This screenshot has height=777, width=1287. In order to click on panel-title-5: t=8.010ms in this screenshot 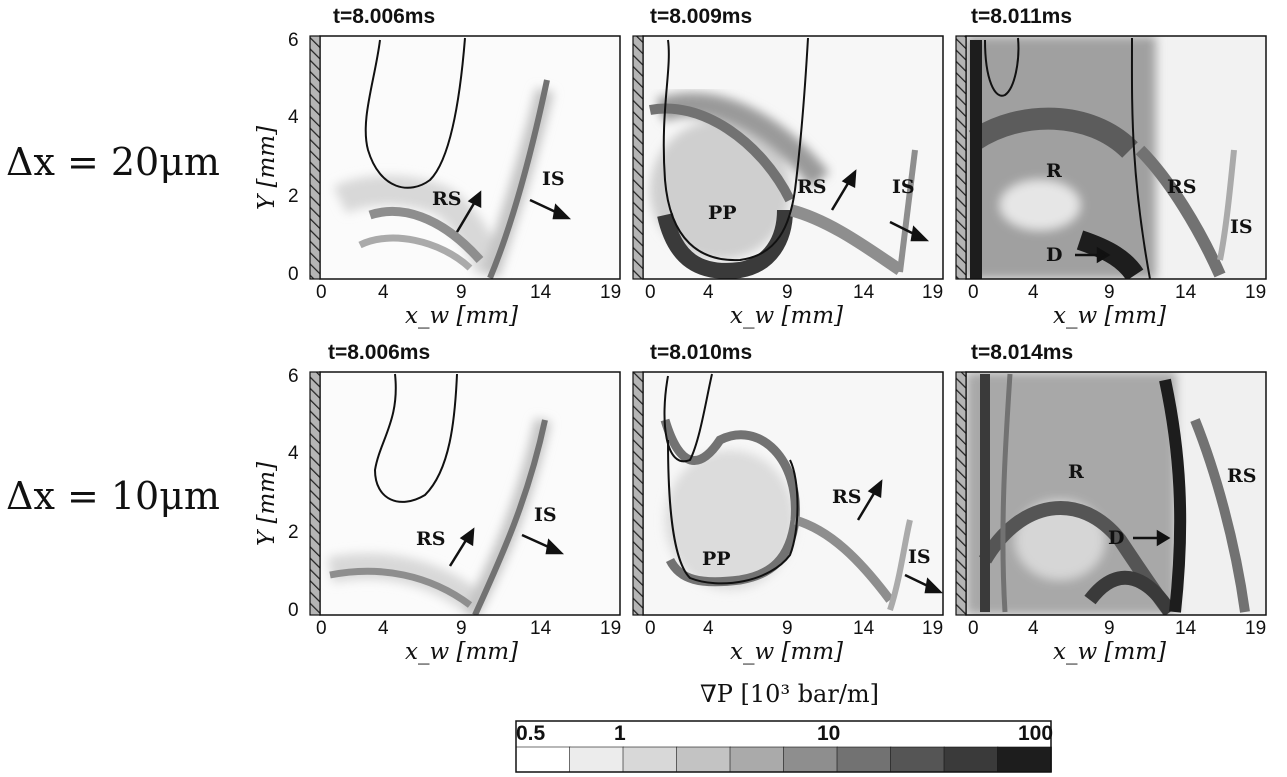, I will do `click(701, 352)`.